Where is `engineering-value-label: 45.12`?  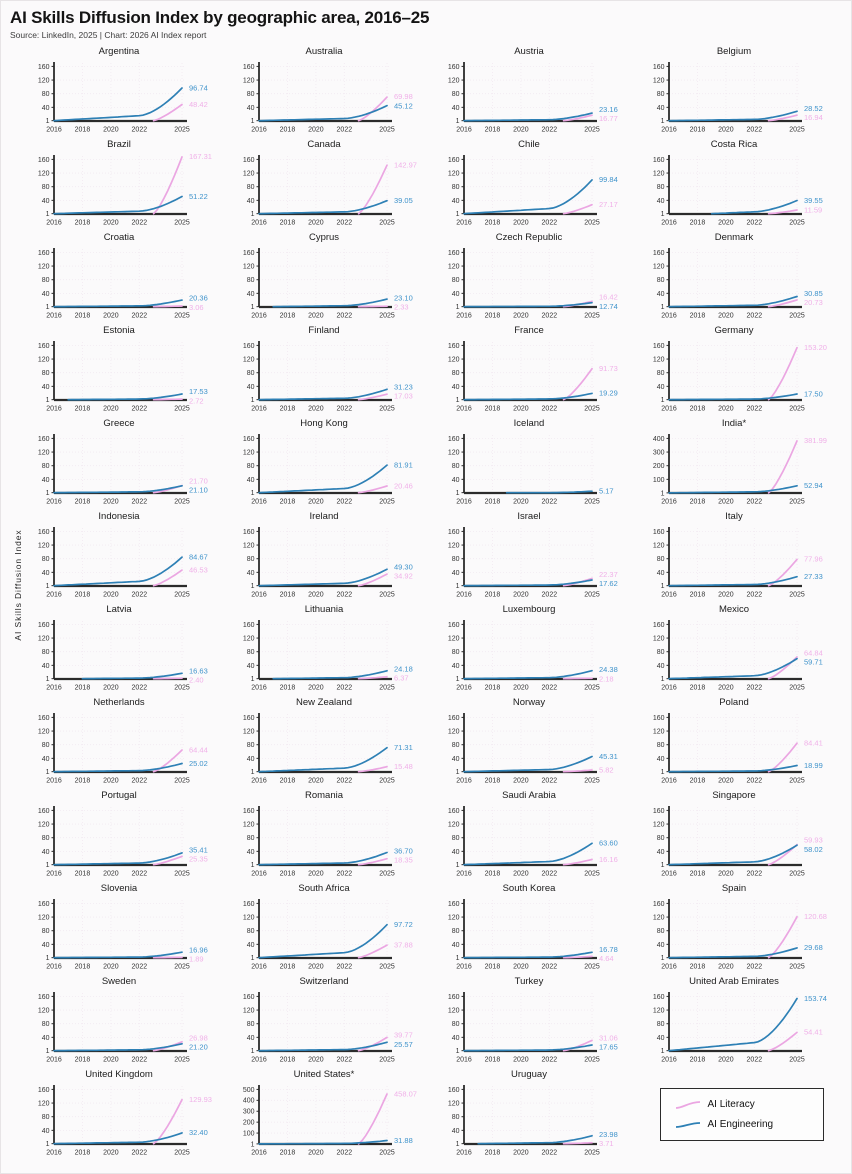 engineering-value-label: 45.12 is located at coordinates (403, 105).